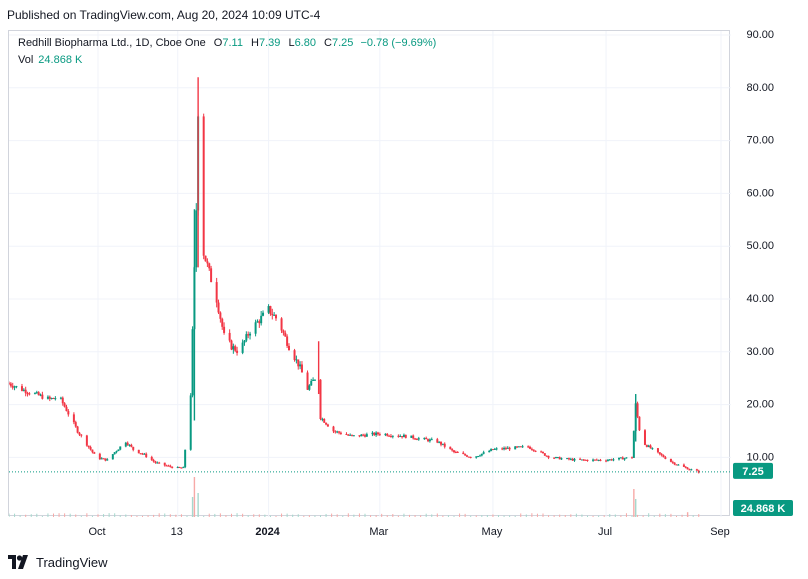  Describe the element at coordinates (19, 562) in the screenshot. I see `tradingview-logo-icon` at that location.